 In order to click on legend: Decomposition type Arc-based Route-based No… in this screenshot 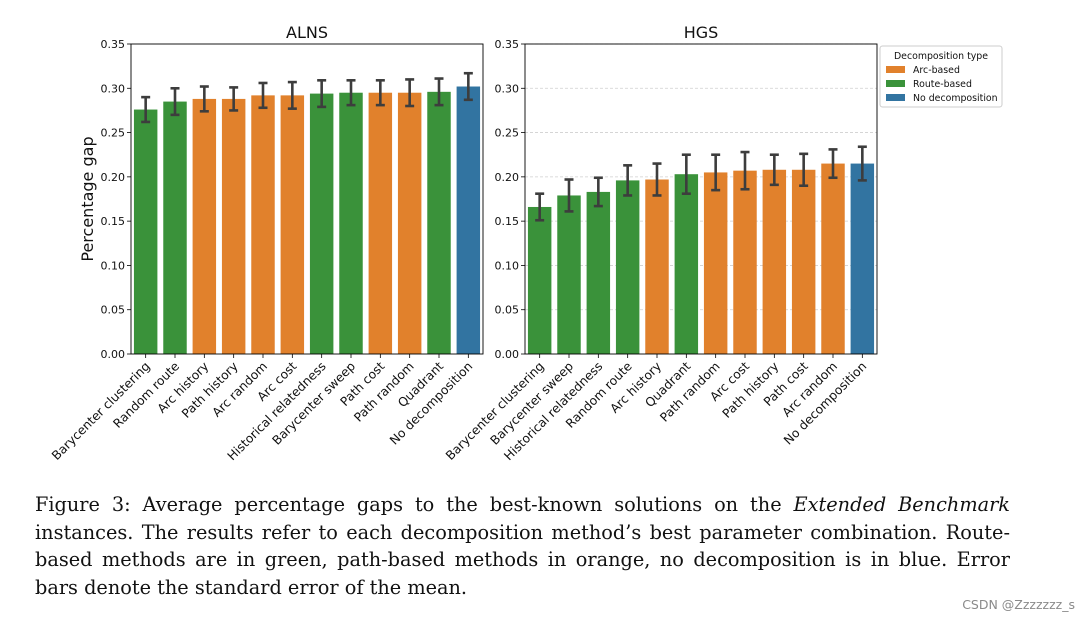, I will do `click(941, 76)`.